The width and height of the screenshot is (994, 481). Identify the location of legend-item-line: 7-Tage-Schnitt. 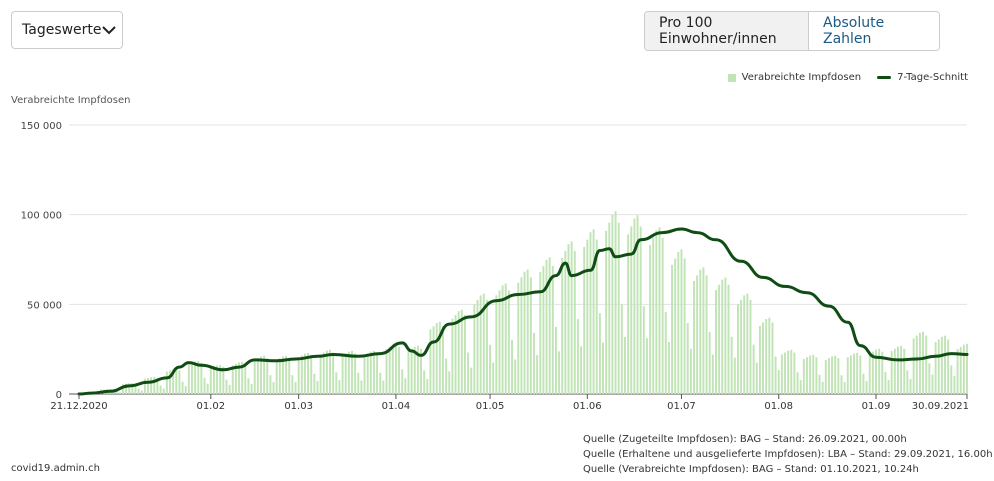
(922, 77).